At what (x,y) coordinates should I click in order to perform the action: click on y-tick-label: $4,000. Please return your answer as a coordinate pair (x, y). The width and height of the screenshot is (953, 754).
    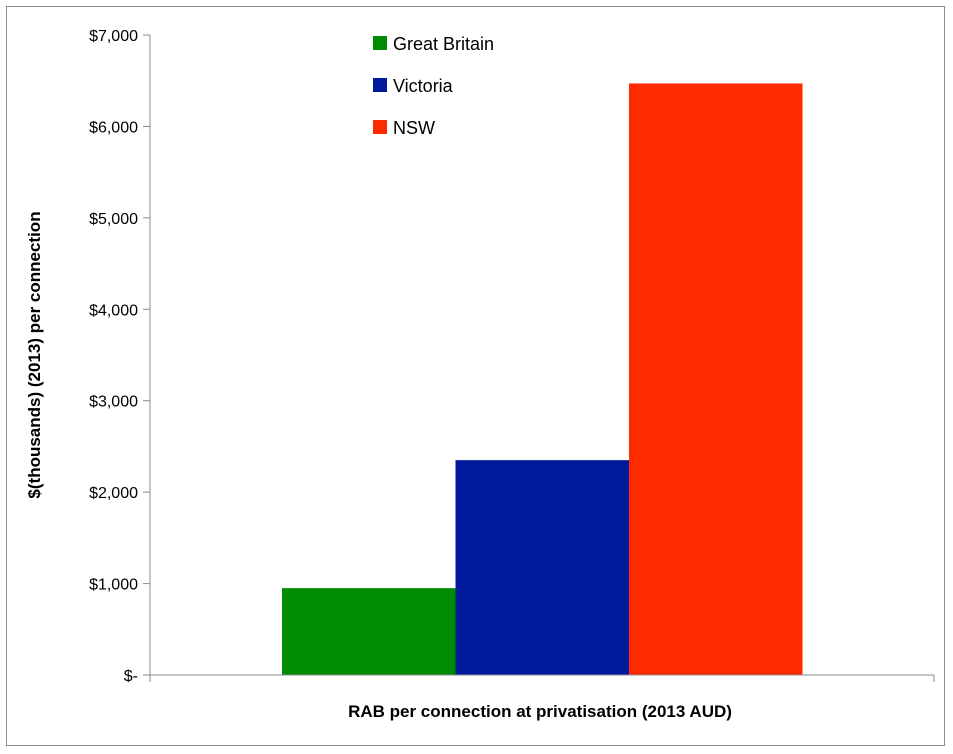
    Looking at the image, I should click on (113, 310).